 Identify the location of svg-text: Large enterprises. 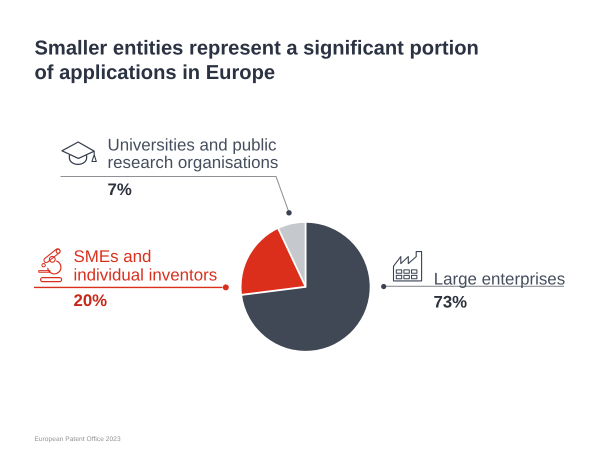
(499, 278).